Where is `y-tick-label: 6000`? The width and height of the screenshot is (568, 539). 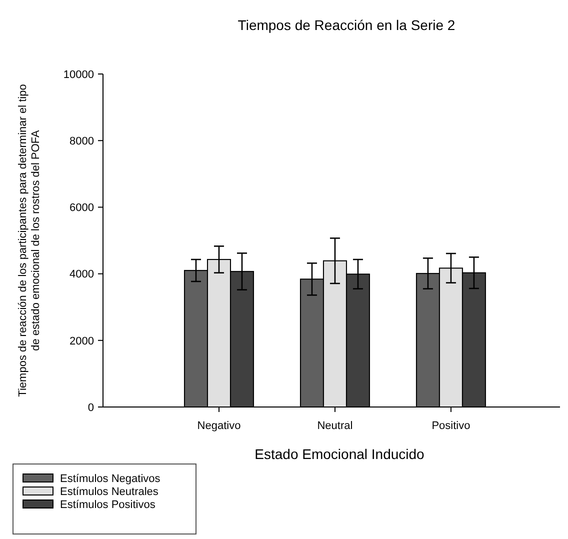 y-tick-label: 6000 is located at coordinates (82, 208).